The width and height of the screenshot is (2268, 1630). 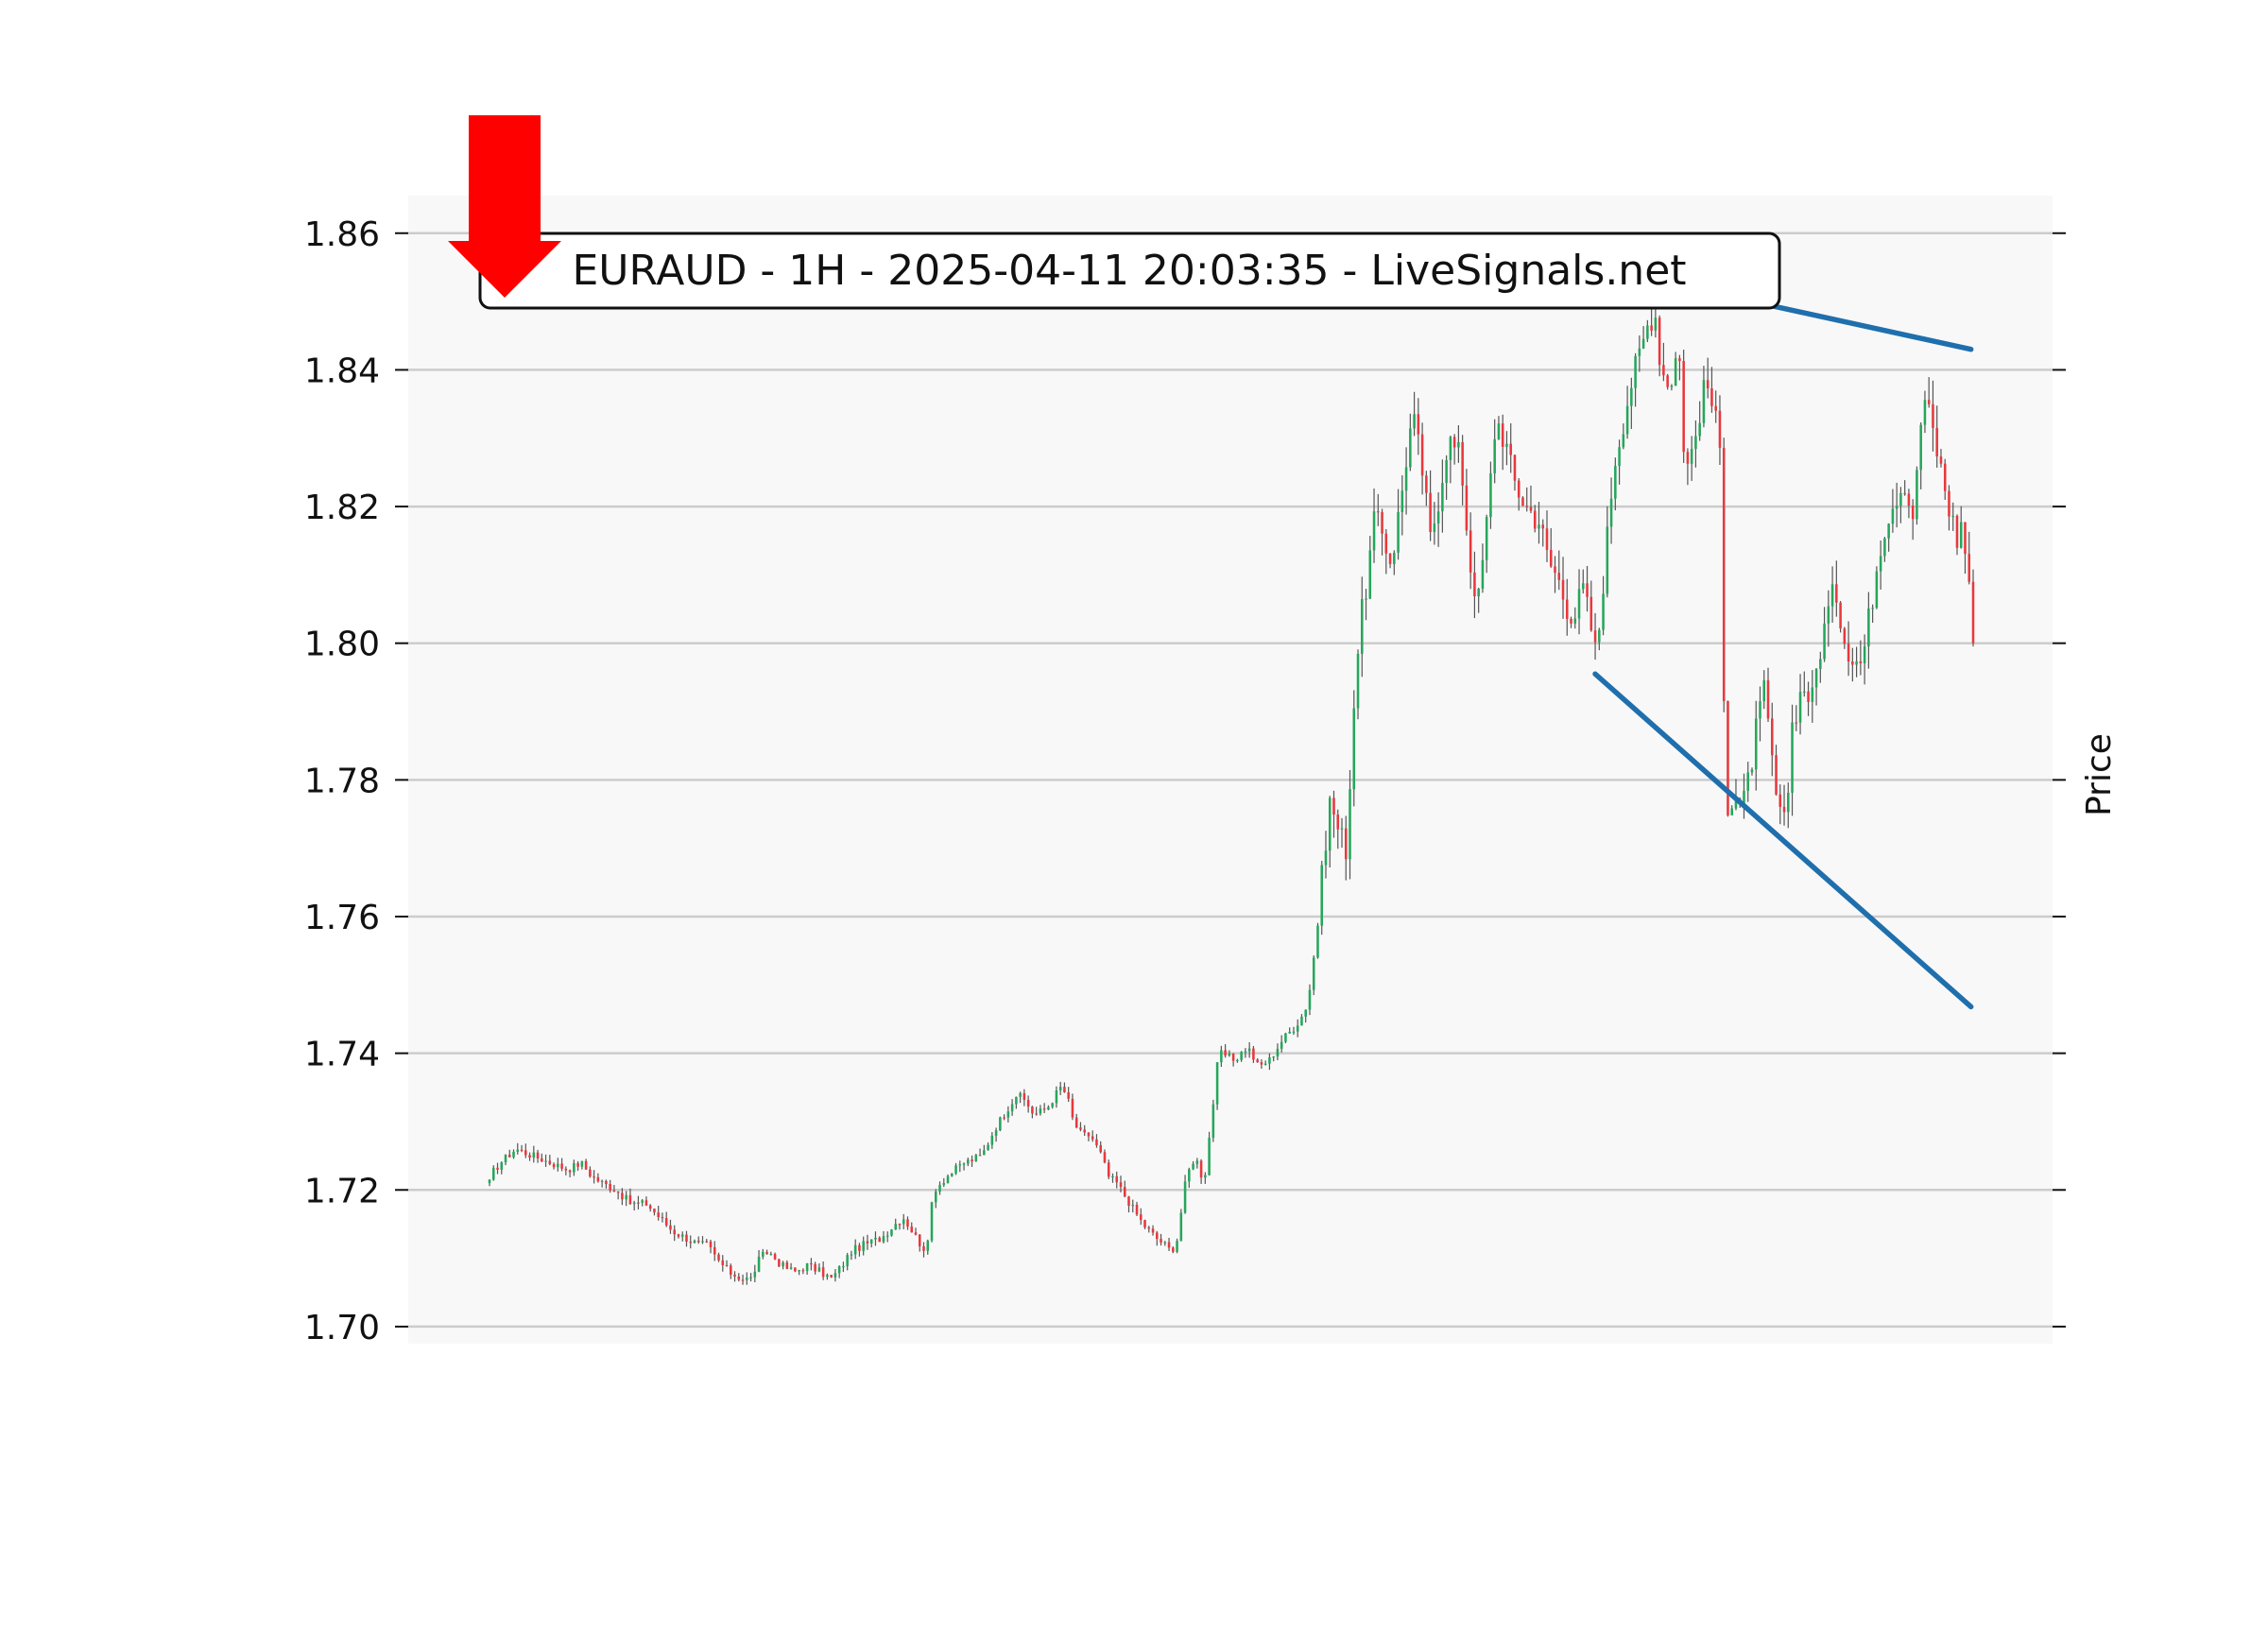 What do you see at coordinates (342, 1055) in the screenshot?
I see `y-tick-label: 1.74` at bounding box center [342, 1055].